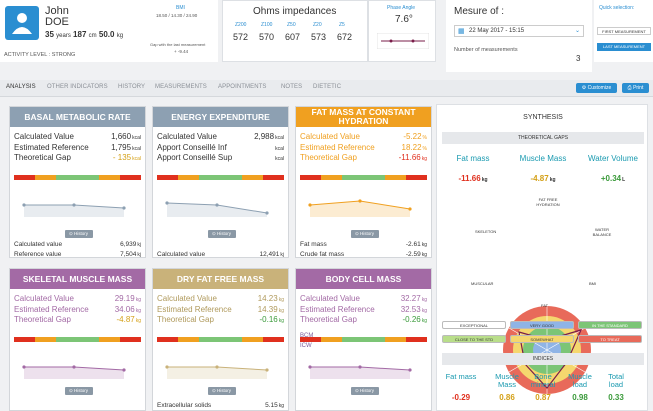 The height and width of the screenshot is (411, 653). What do you see at coordinates (360, 372) in the screenshot?
I see `trend-chart` at bounding box center [360, 372].